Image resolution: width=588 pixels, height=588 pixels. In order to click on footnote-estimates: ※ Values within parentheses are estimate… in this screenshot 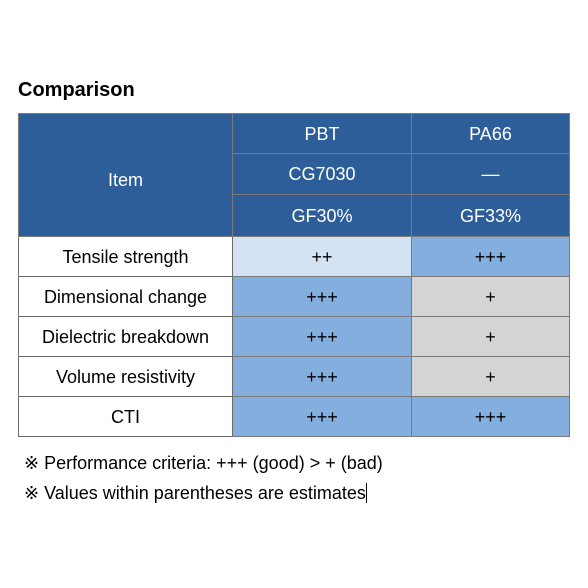, I will do `click(203, 493)`.